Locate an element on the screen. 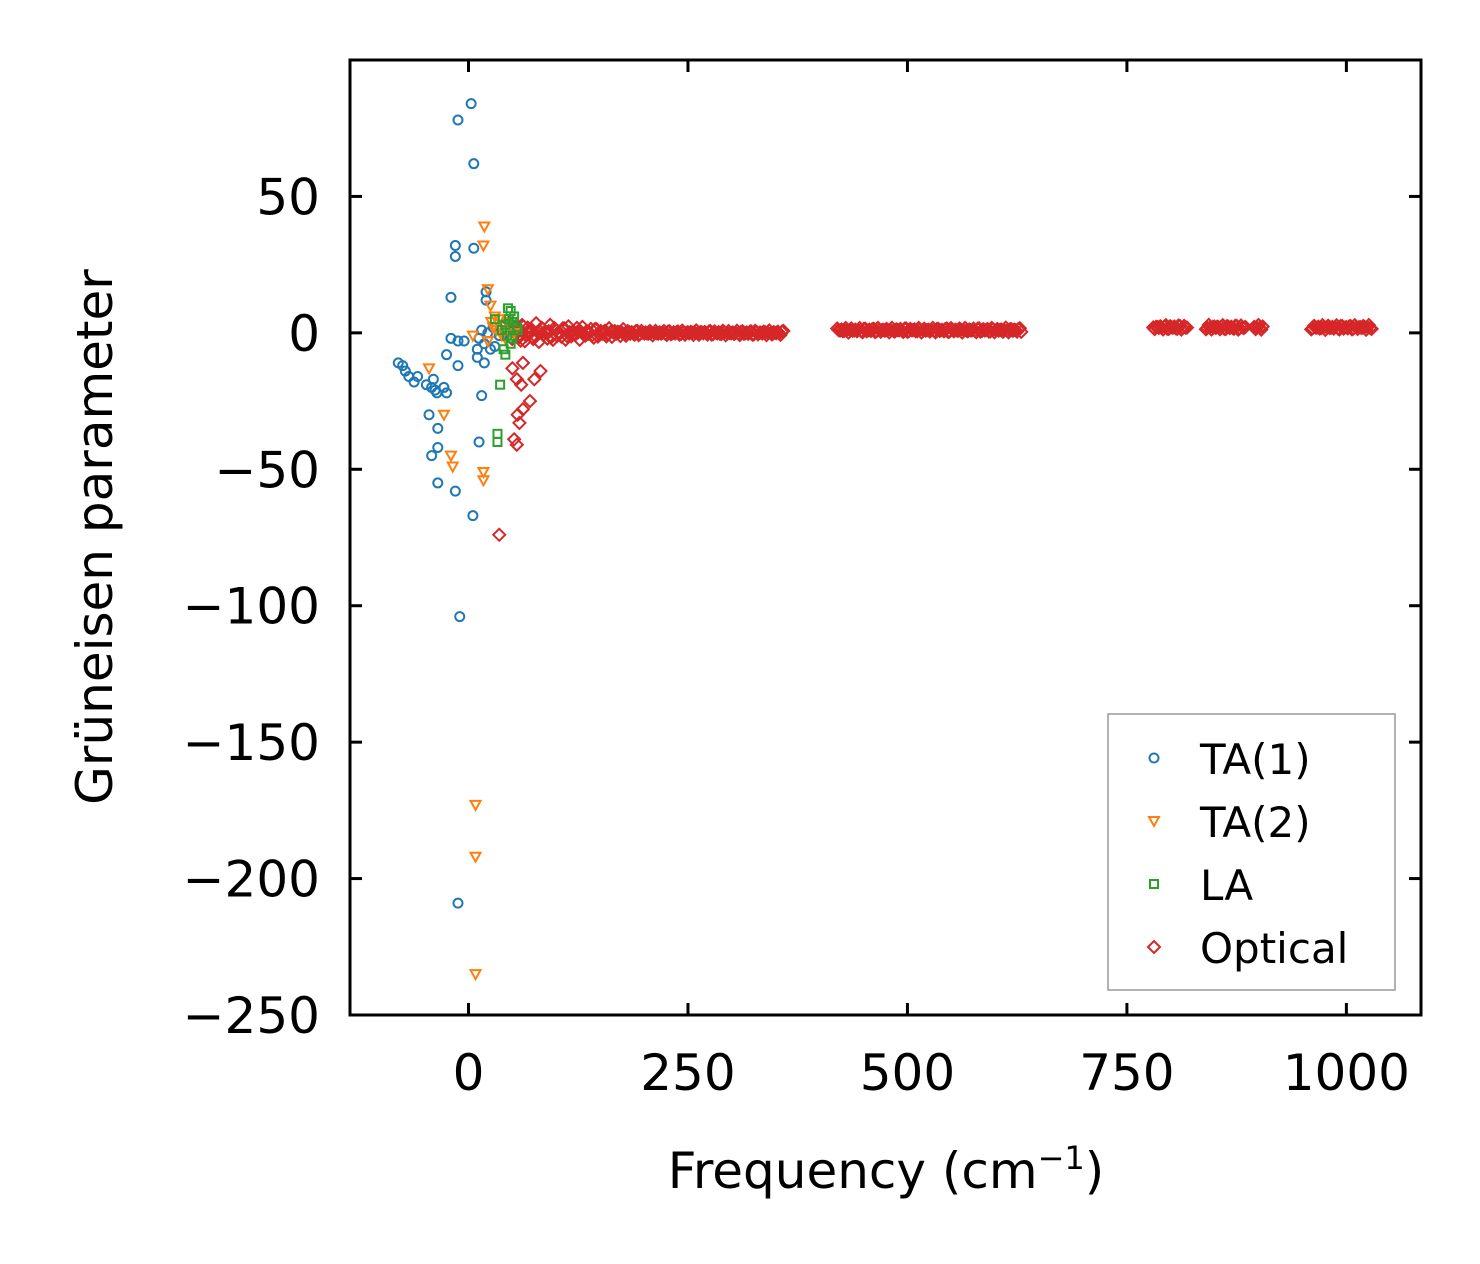  legend-label: LA is located at coordinates (1226, 885).